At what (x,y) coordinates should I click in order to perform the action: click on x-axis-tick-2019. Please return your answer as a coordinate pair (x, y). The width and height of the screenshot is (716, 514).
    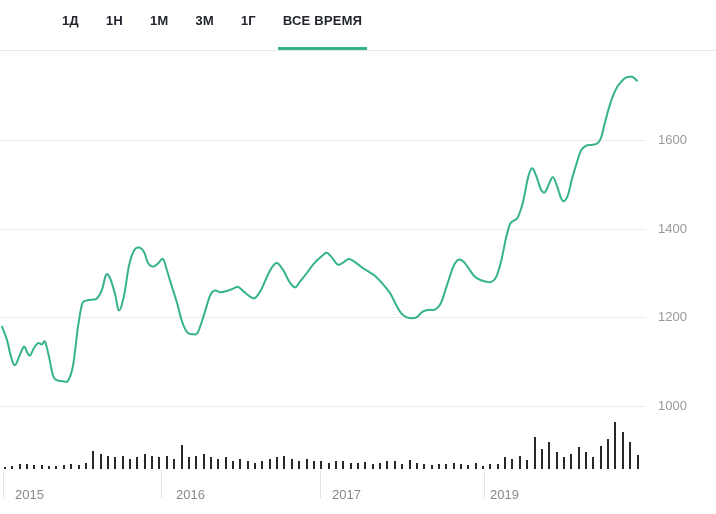
    Looking at the image, I should click on (484, 484).